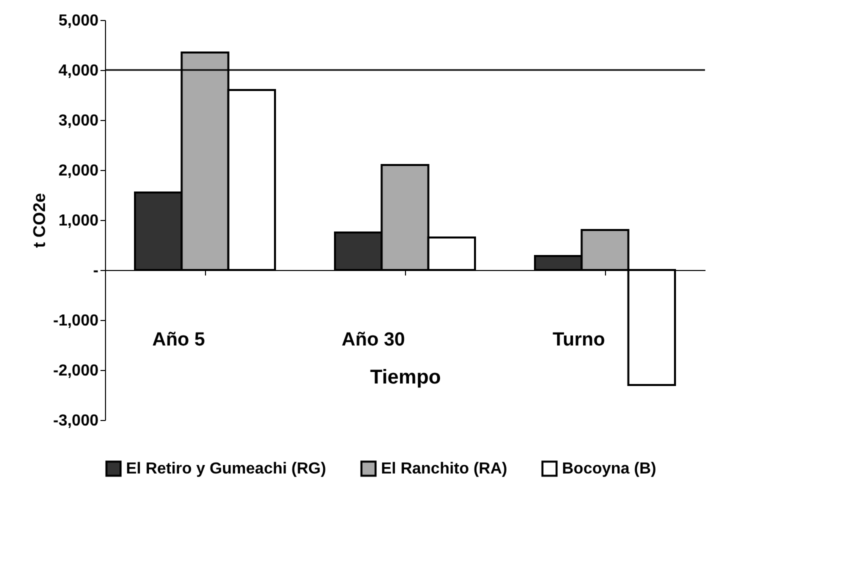  Describe the element at coordinates (78, 71) in the screenshot. I see `y-tick-label: 4,000` at that location.